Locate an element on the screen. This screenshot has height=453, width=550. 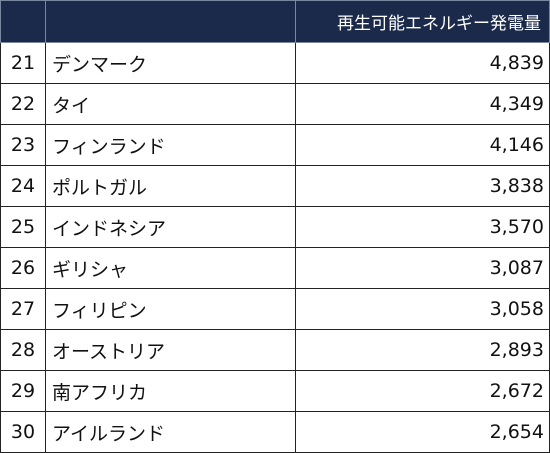
country-cell: オーストリア is located at coordinates (170, 350).